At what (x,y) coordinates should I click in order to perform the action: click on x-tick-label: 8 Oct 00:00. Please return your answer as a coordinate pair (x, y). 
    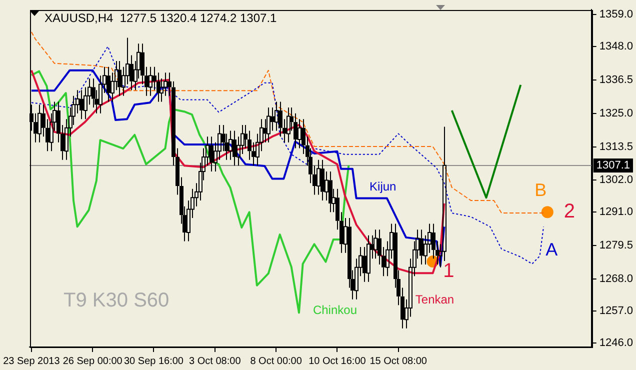
    Looking at the image, I should click on (276, 361).